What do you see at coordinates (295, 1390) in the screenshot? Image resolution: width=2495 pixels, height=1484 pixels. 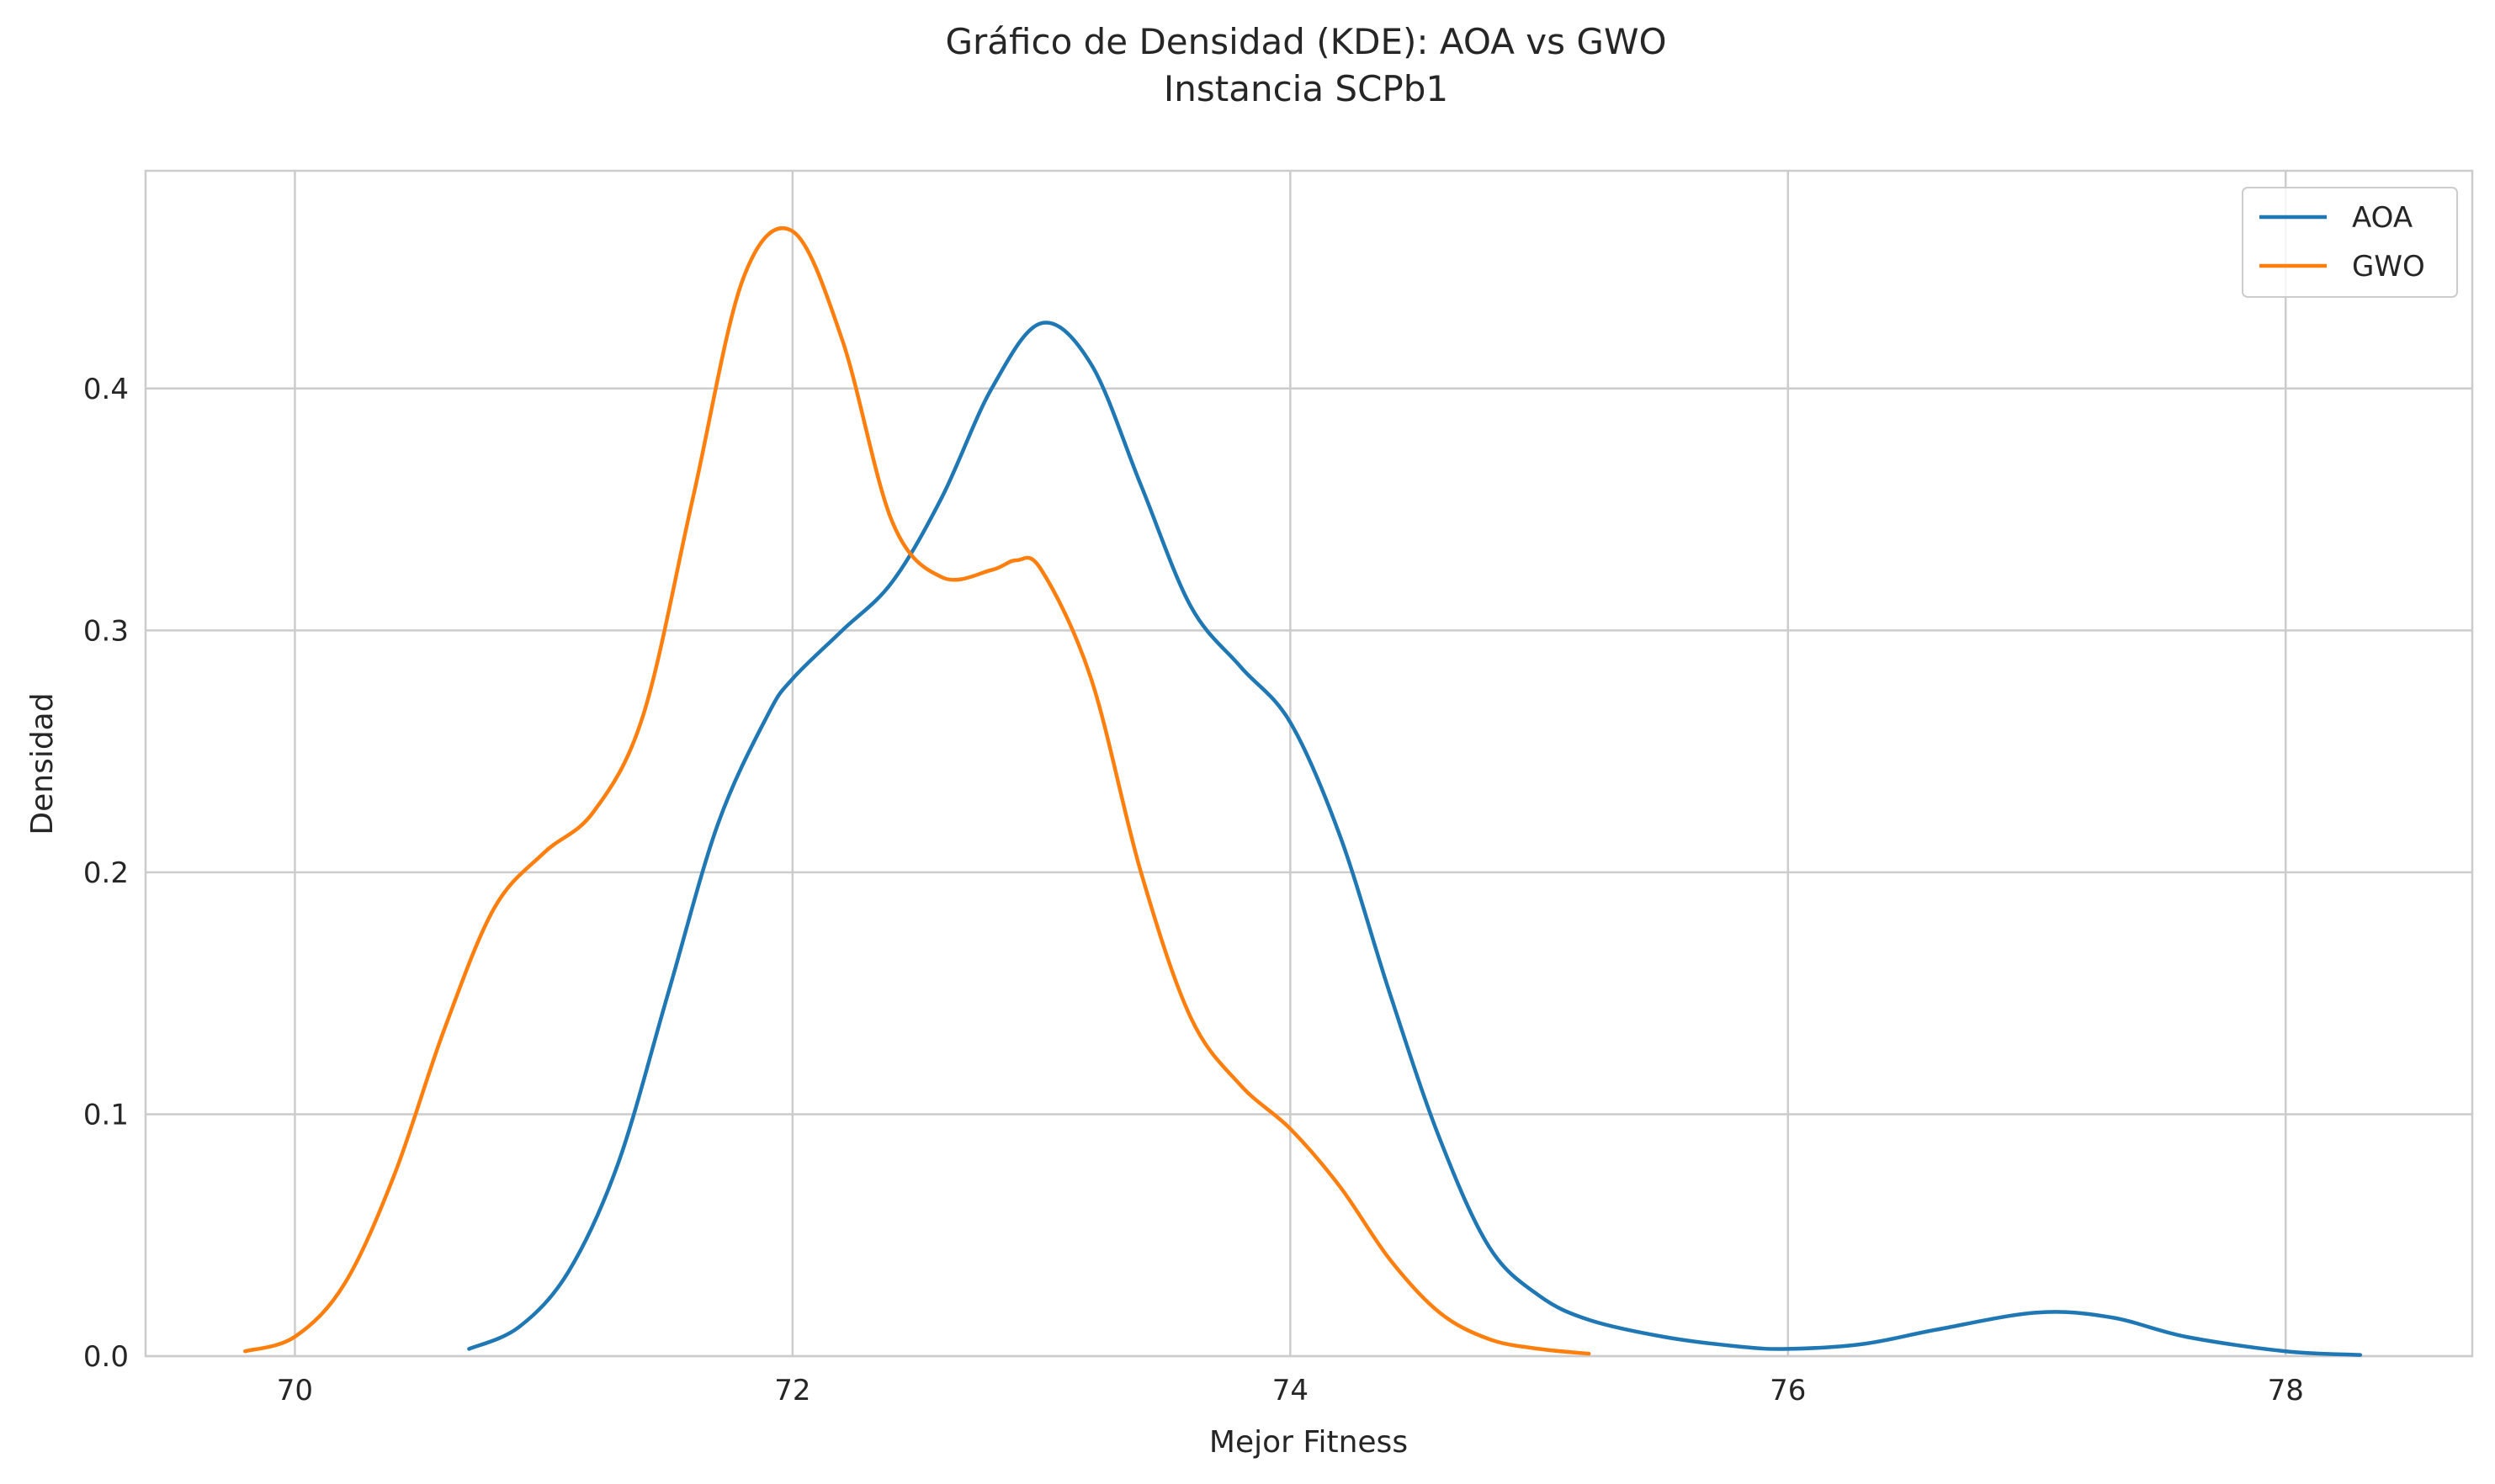 I see `x-tick-label: 70` at bounding box center [295, 1390].